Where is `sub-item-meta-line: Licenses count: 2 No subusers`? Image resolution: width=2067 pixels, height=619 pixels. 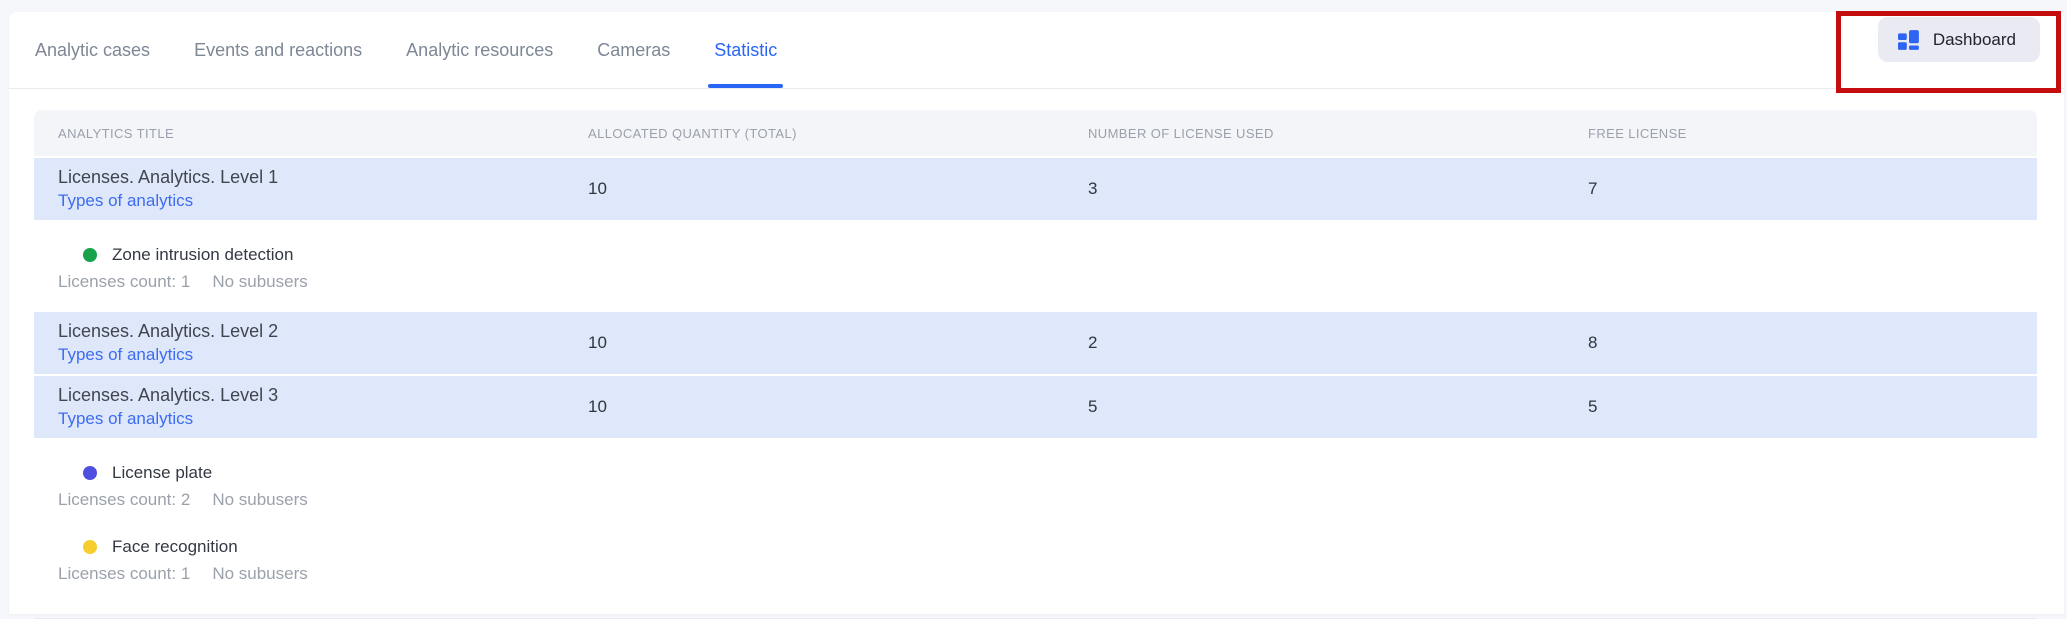 sub-item-meta-line: Licenses count: 2 No subusers is located at coordinates (1035, 500).